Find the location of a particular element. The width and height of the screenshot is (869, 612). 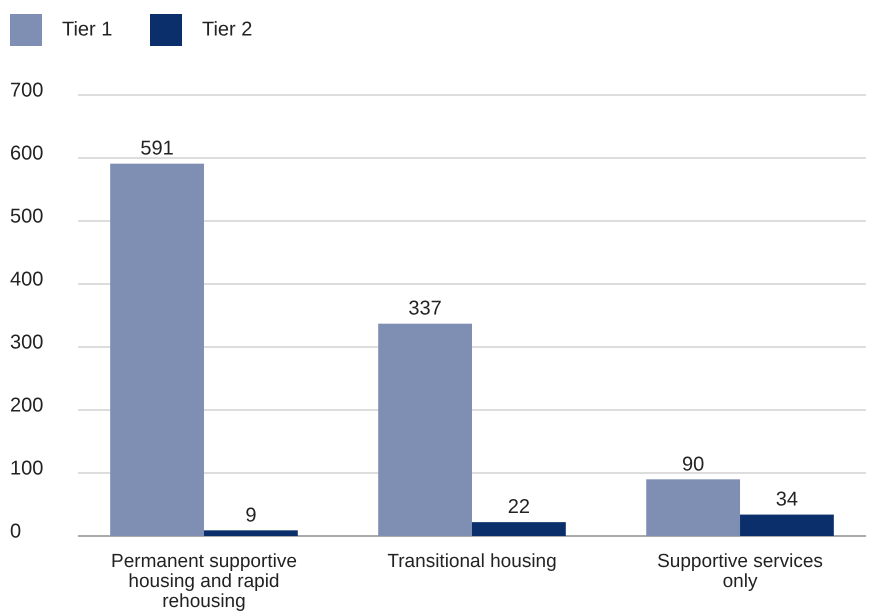

y-tick-label: 100 is located at coordinates (27, 468).